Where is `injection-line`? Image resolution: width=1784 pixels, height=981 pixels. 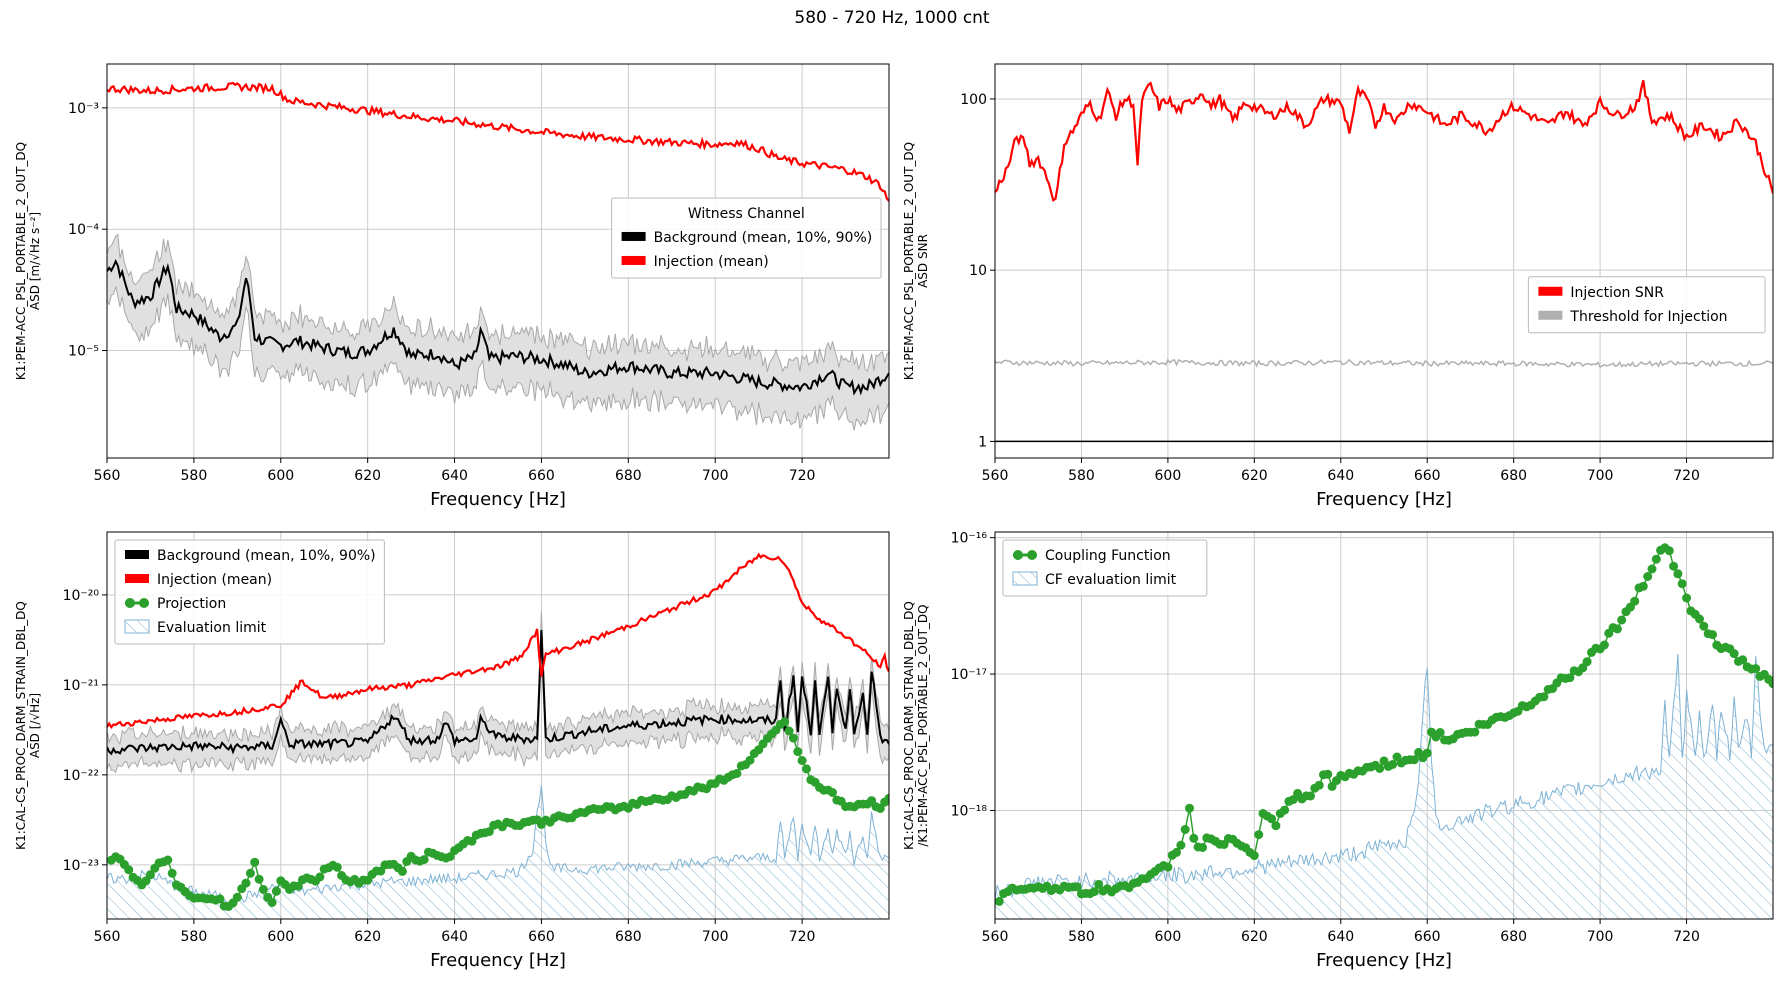 injection-line is located at coordinates (498, 640).